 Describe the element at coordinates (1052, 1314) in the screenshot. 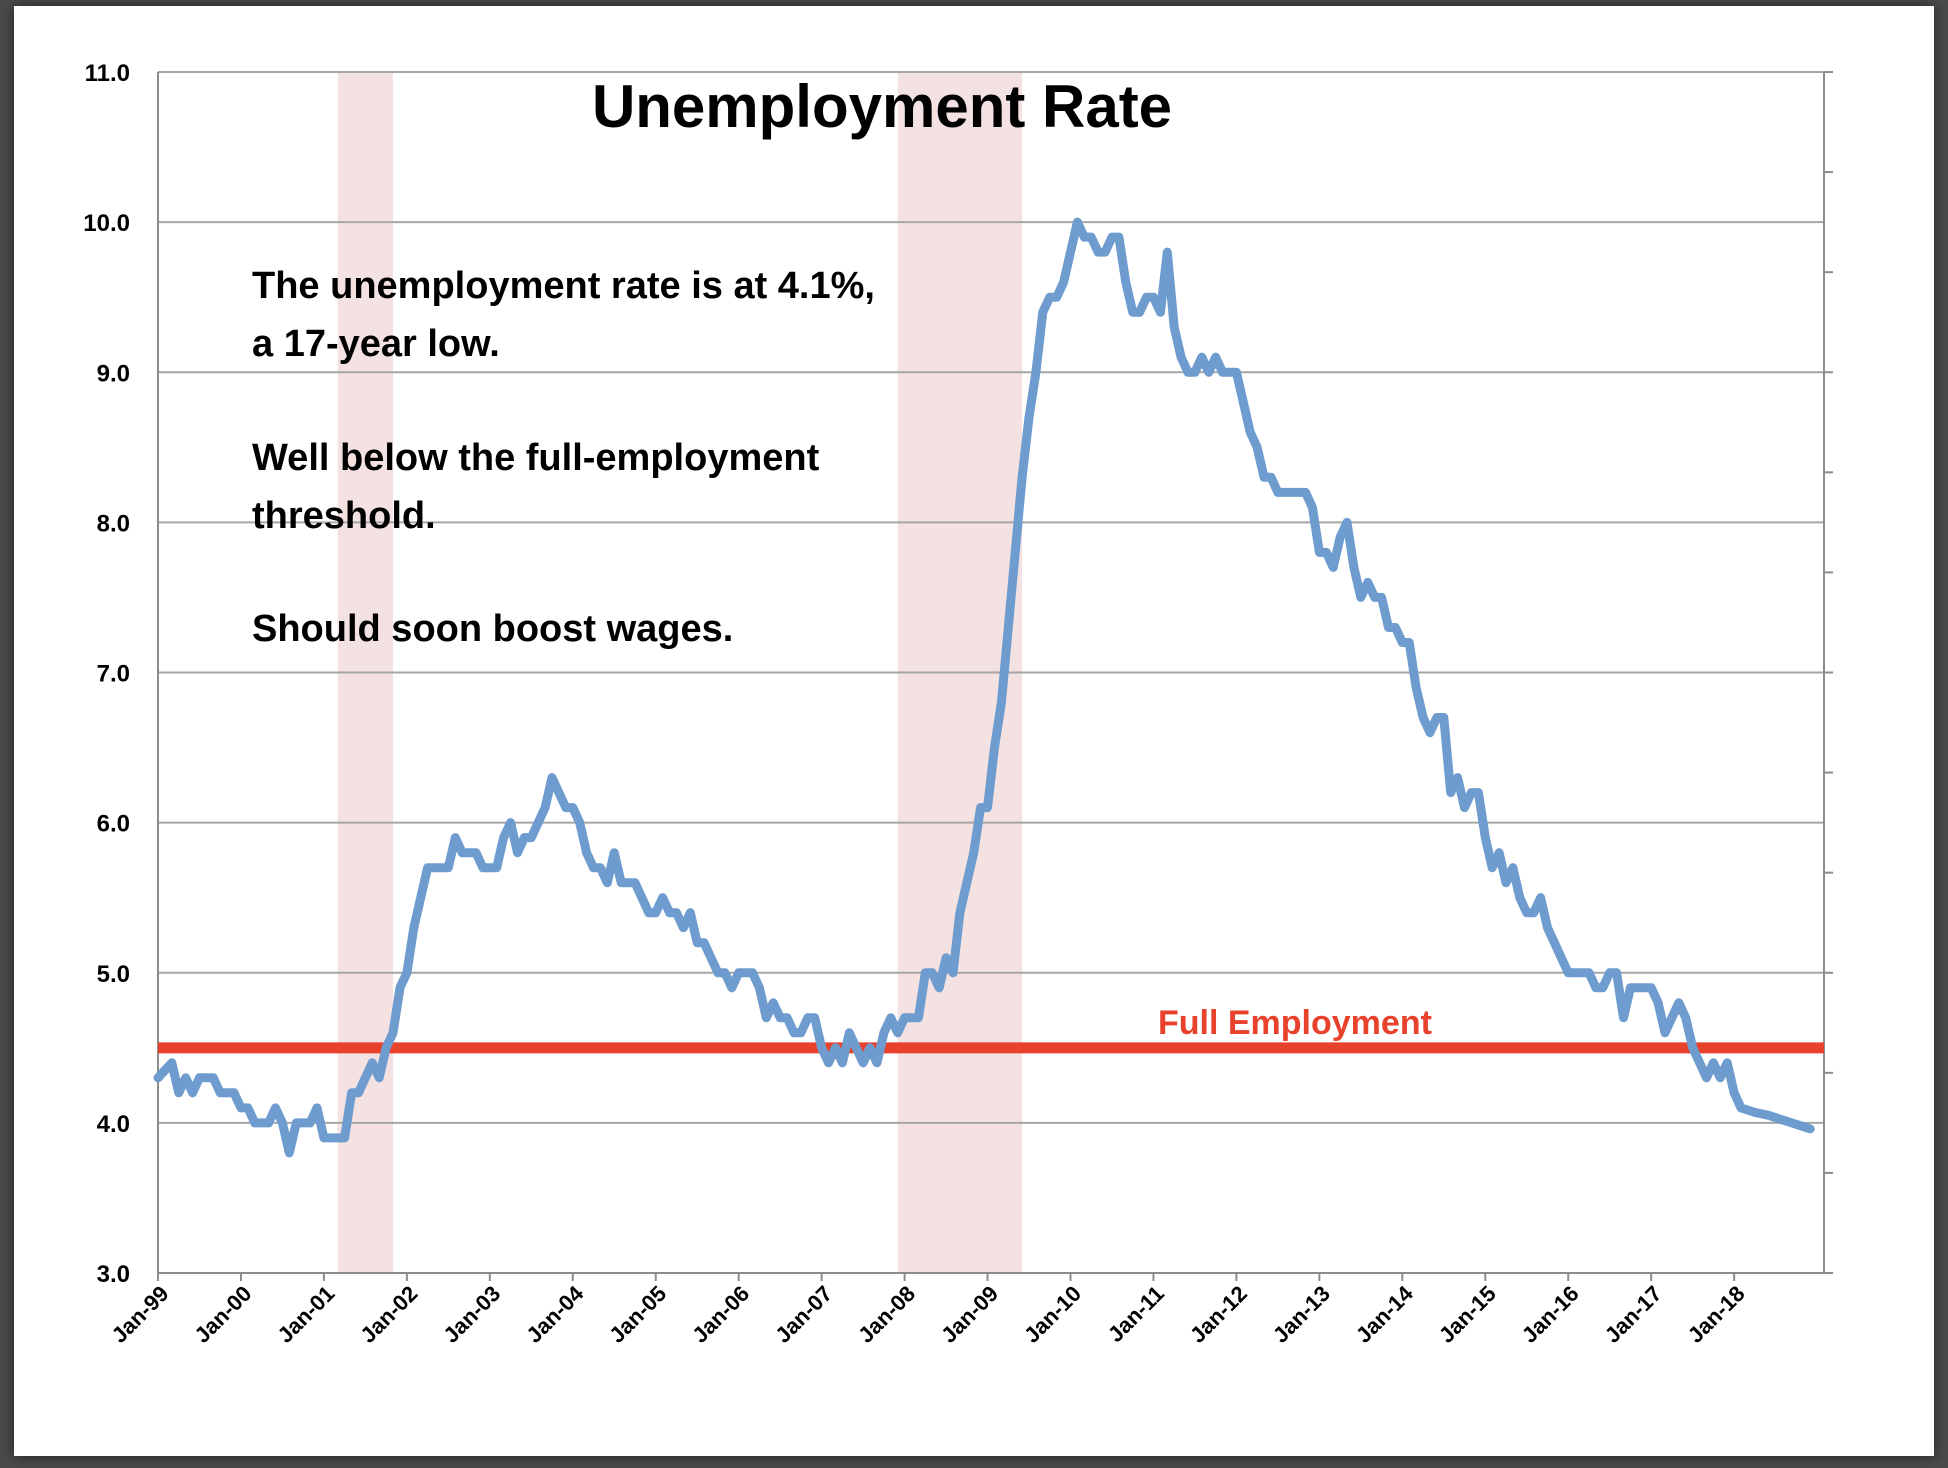

I see `x-tick-label: Jan-10` at that location.